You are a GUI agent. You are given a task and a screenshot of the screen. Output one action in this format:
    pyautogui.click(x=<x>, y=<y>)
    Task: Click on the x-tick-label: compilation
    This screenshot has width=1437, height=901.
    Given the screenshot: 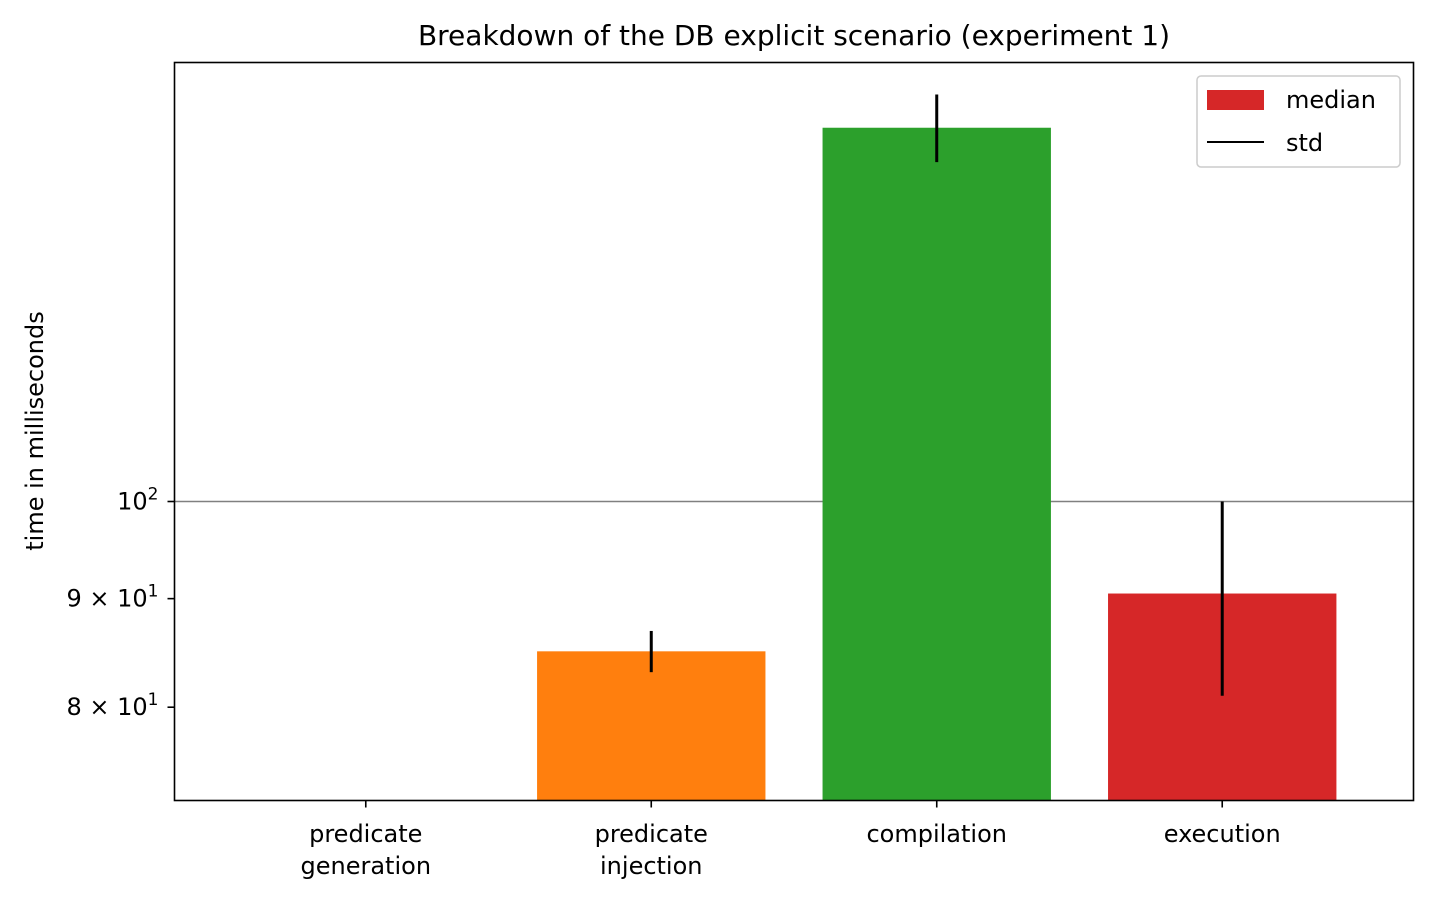 What is the action you would take?
    pyautogui.click(x=936, y=834)
    